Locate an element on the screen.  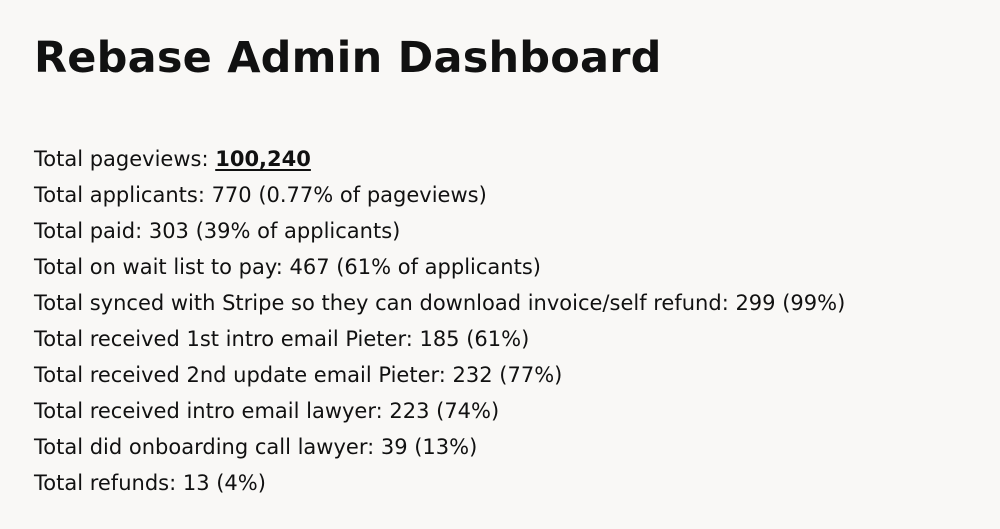
stat-total-paid: Total paid: 303 (39% of applicants) is located at coordinates (217, 231).